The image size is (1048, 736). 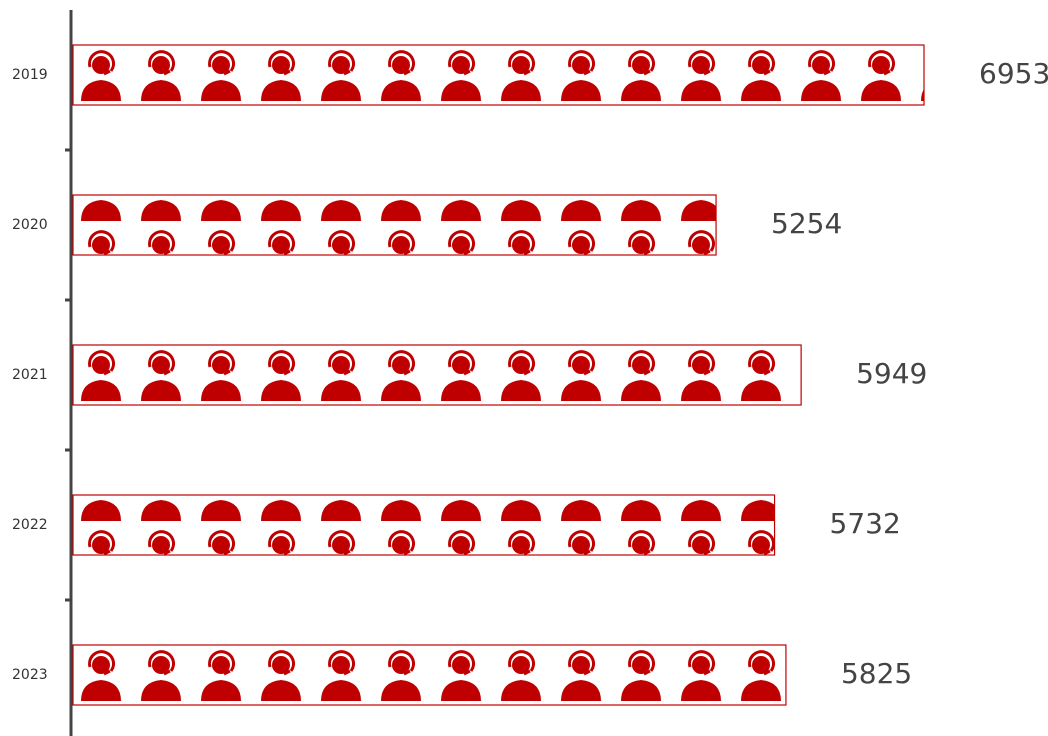 What do you see at coordinates (30, 75) in the screenshot?
I see `y-tick-label: 2019` at bounding box center [30, 75].